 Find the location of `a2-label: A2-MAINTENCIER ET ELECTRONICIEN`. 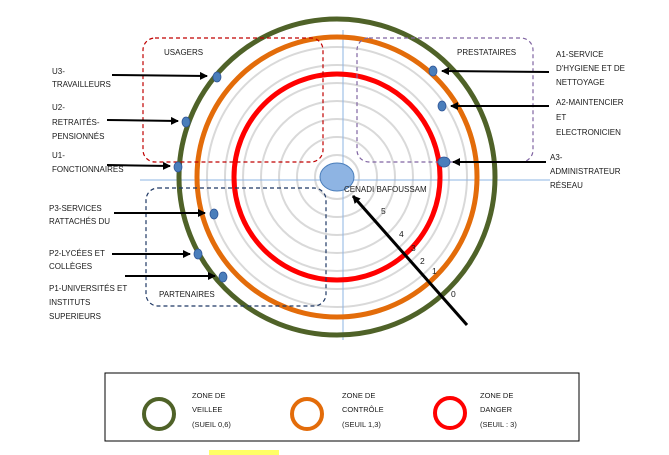

a2-label: A2-MAINTENCIER ET ELECTRONICIEN is located at coordinates (591, 117).